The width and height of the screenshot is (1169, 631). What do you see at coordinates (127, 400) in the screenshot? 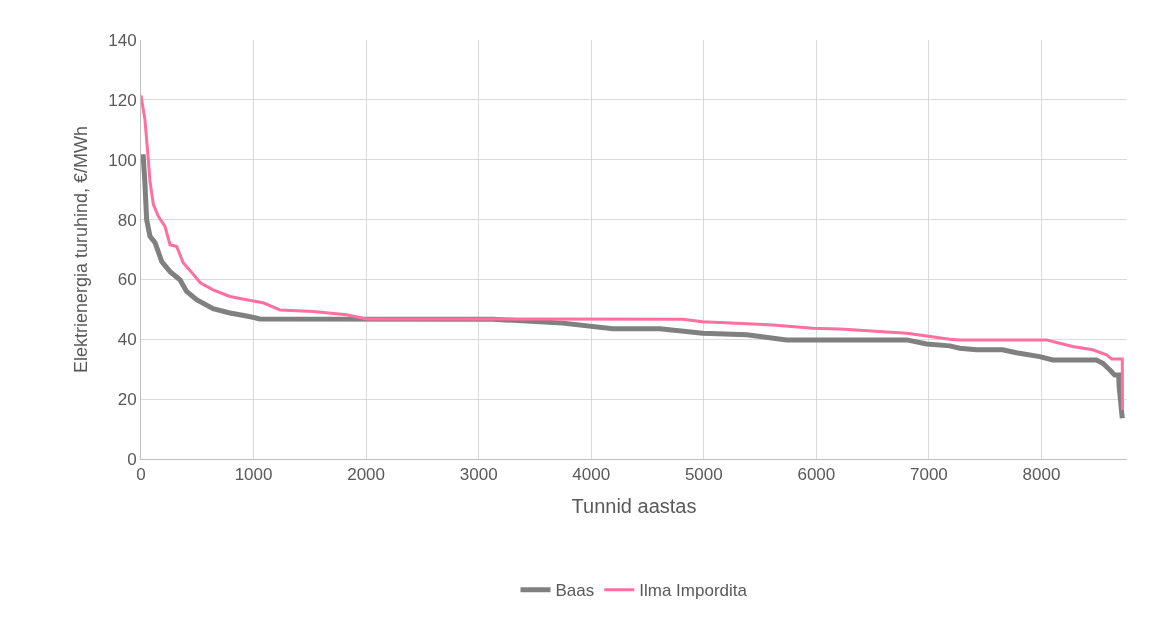
I see `y-tick-label: 20` at bounding box center [127, 400].